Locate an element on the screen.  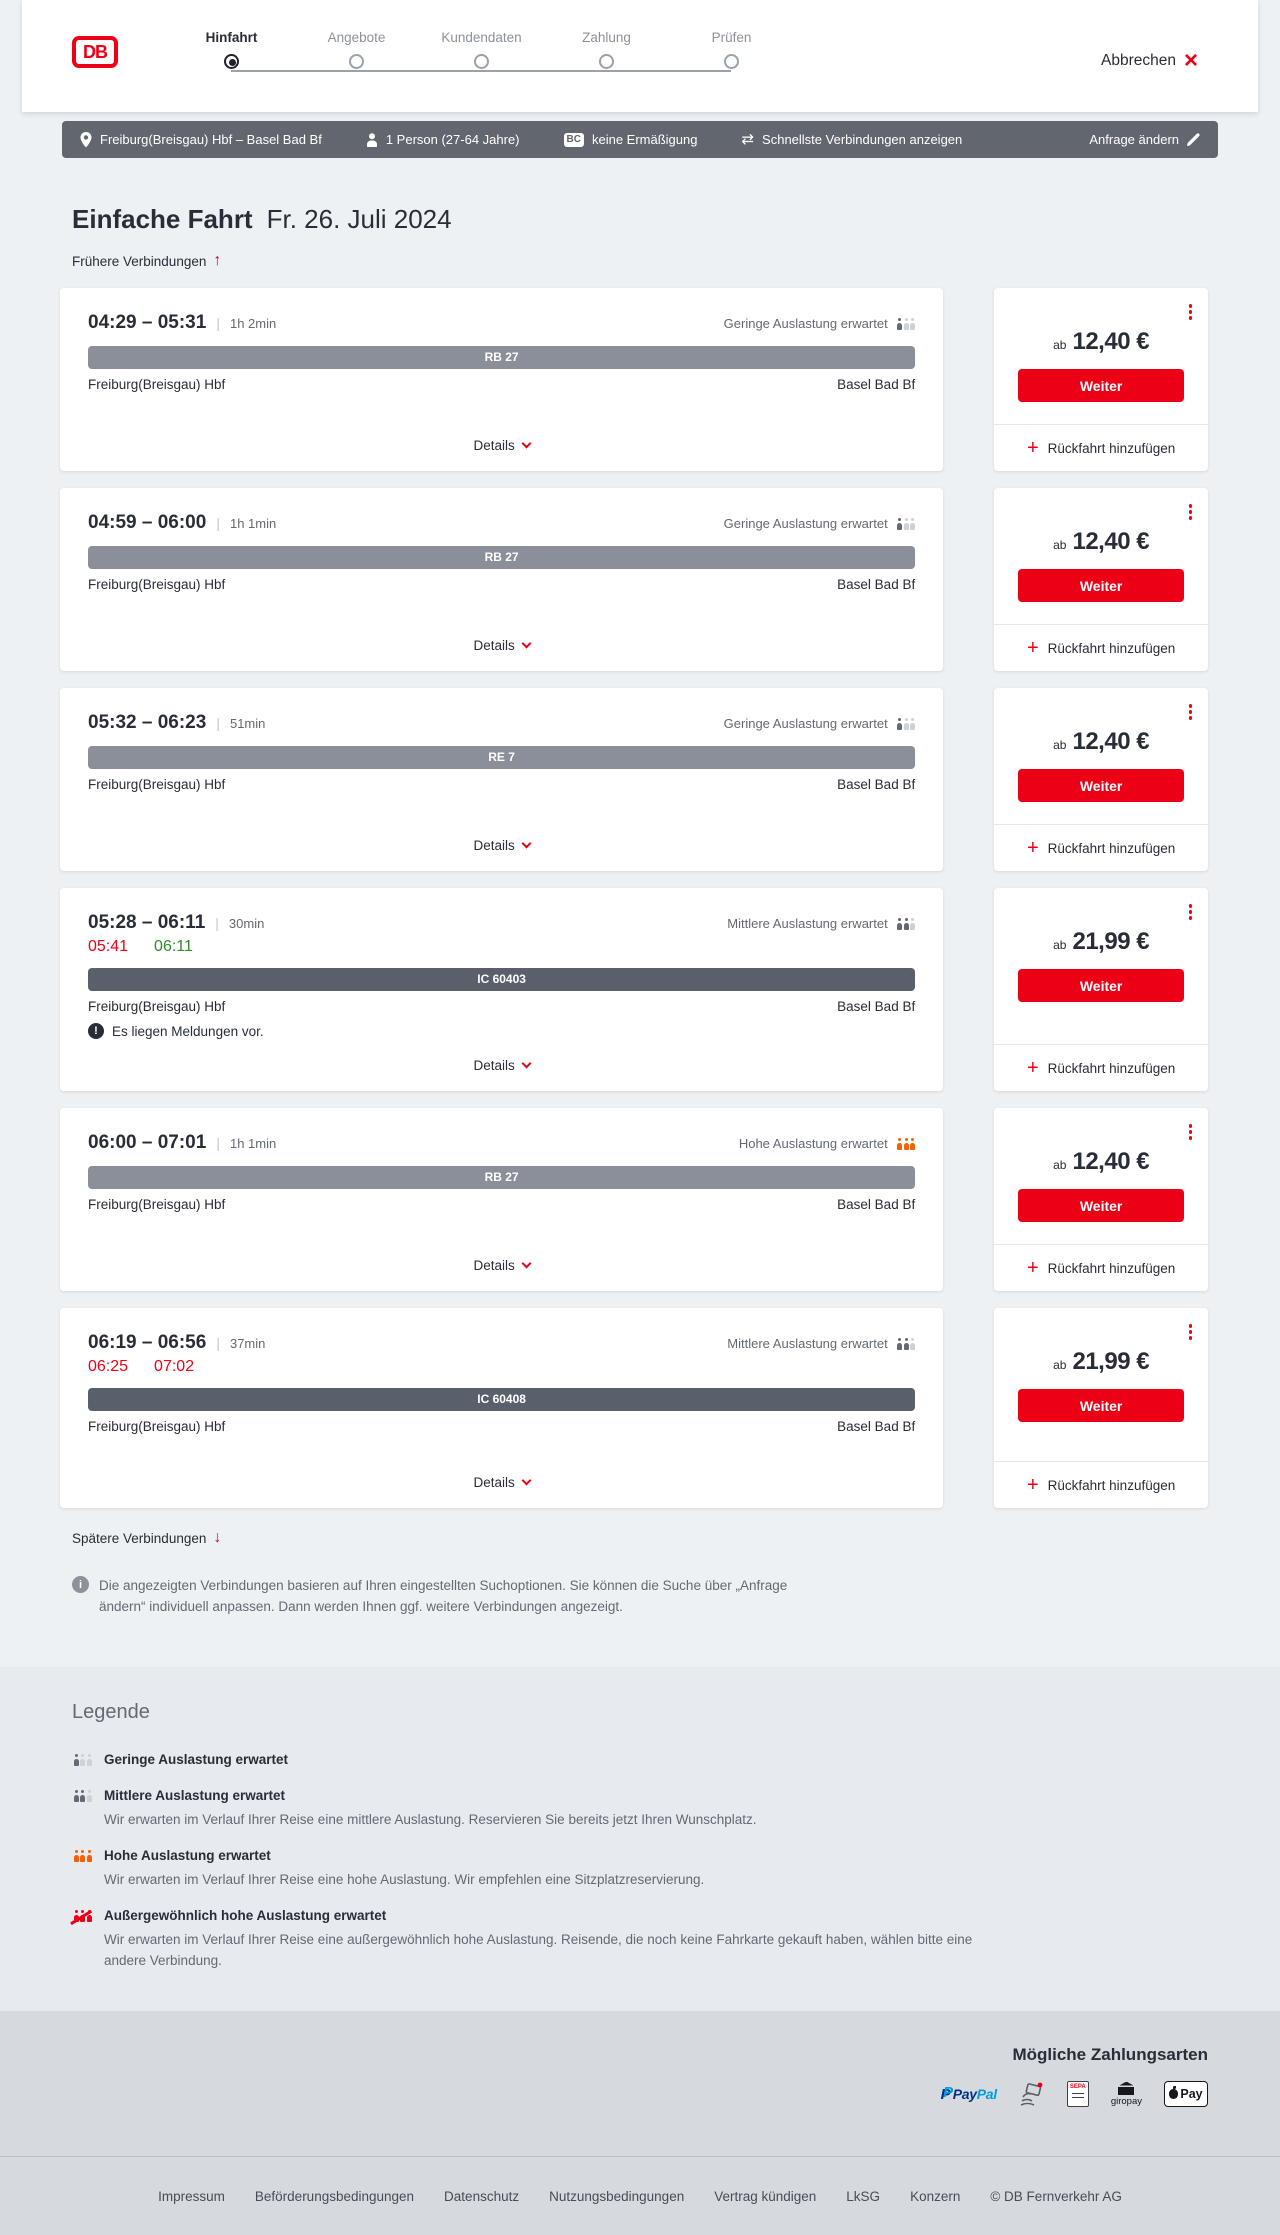
footer-link-vertrag-kuendigen: Vertrag kündigen is located at coordinates (765, 2196).